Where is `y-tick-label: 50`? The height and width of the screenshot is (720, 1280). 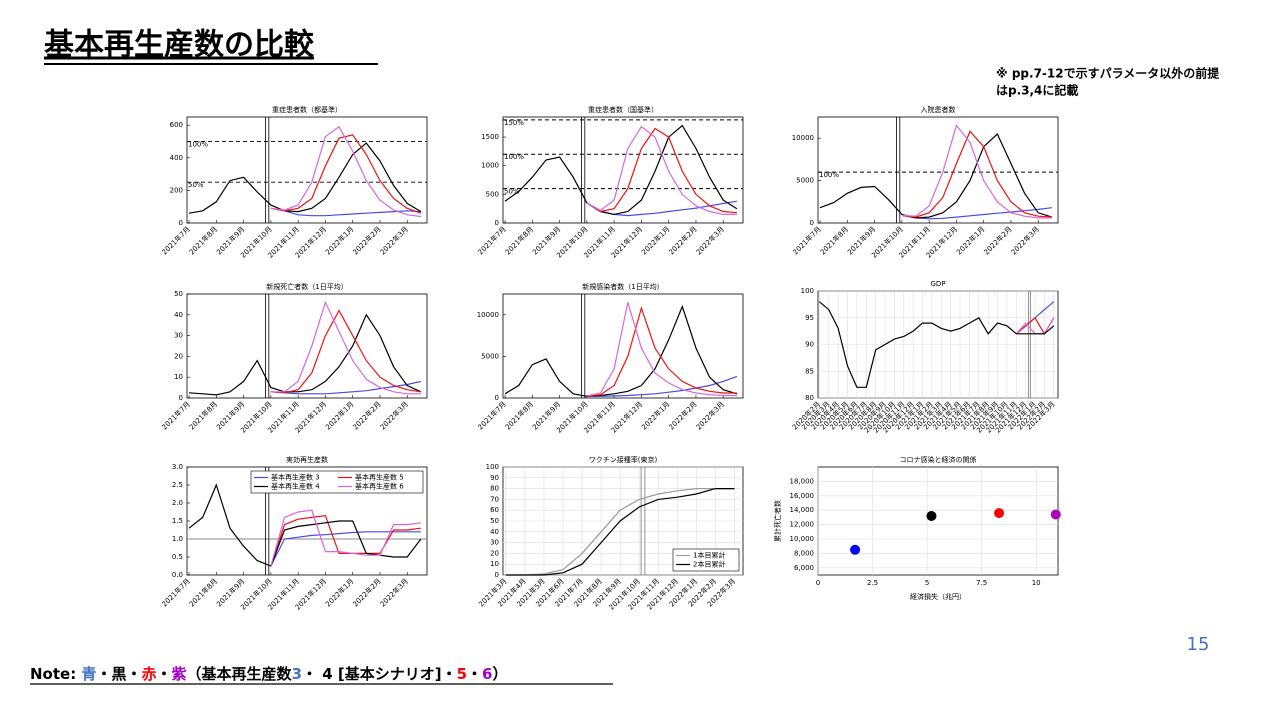 y-tick-label: 50 is located at coordinates (178, 294).